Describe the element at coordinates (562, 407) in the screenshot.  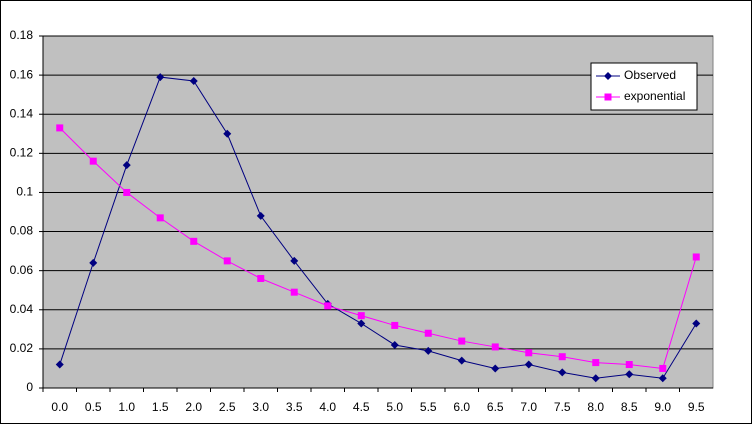
I see `x-tick-label: 7.5` at that location.